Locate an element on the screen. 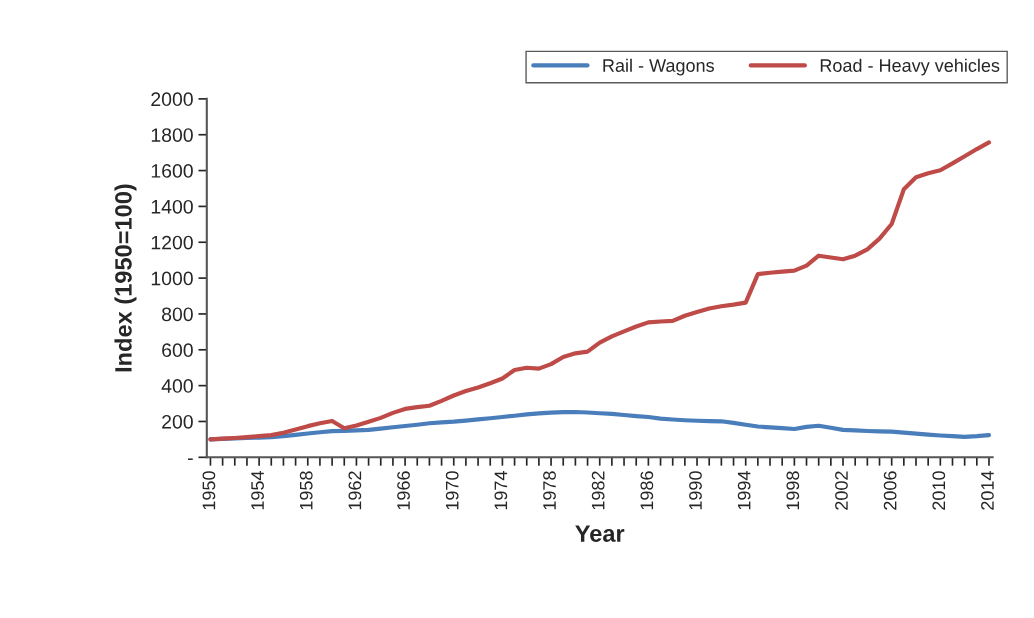 The width and height of the screenshot is (1034, 618). y-tick-label: 1000 is located at coordinates (172, 278).